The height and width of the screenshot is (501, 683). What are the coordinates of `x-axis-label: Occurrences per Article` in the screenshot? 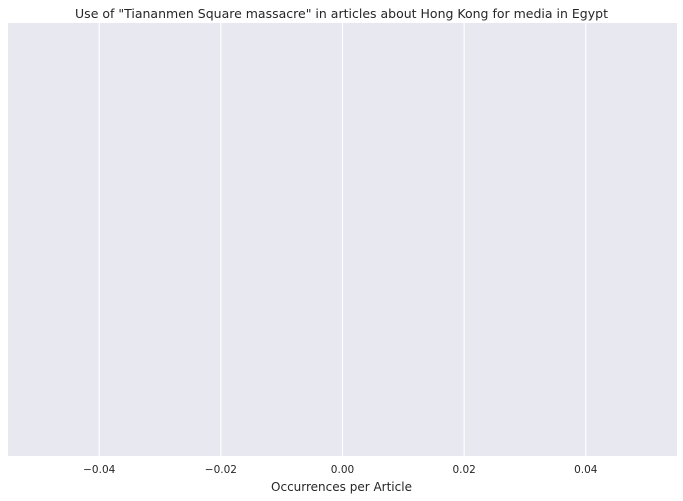 It's located at (341, 487).